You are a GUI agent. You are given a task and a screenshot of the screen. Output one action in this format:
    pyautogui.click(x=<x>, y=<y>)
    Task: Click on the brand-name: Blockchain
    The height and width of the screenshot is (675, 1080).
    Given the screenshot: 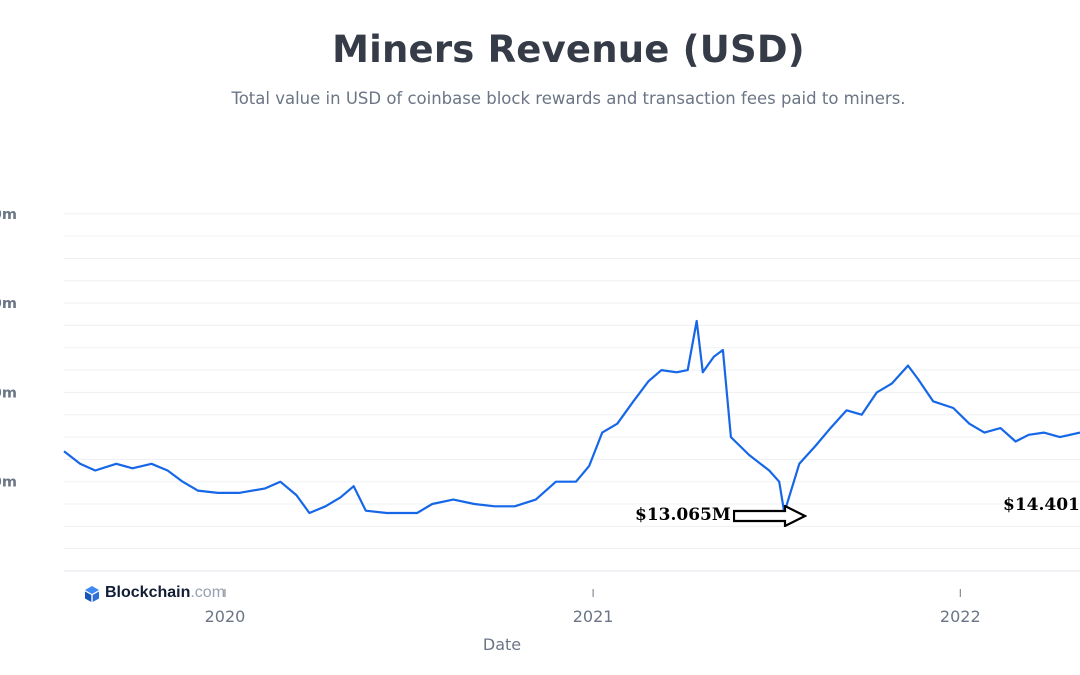 What is the action you would take?
    pyautogui.click(x=148, y=592)
    